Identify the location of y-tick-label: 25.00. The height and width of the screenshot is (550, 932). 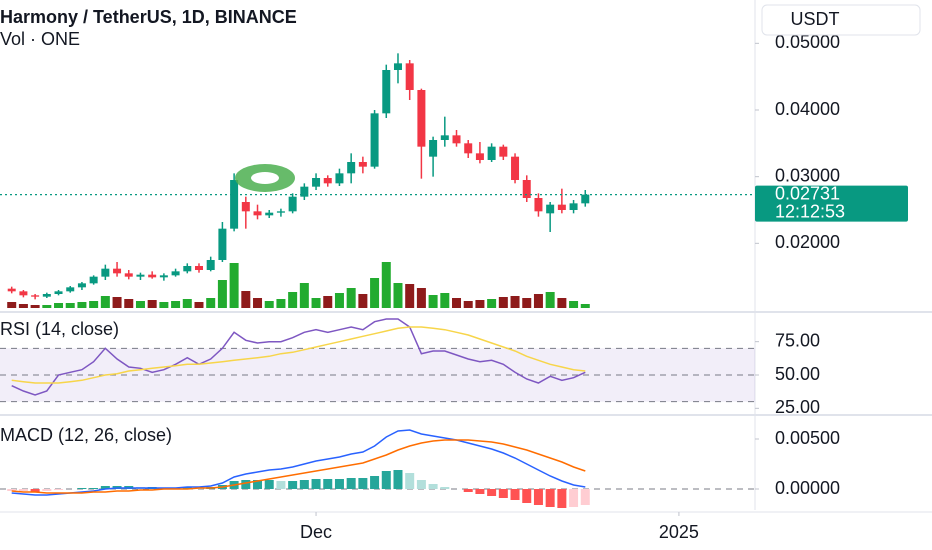
(797, 407).